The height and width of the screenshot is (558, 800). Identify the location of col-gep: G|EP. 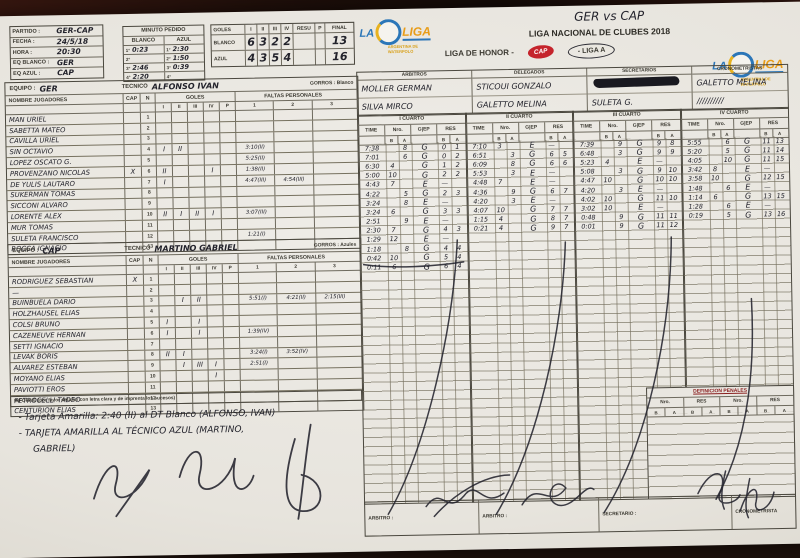
(532, 127).